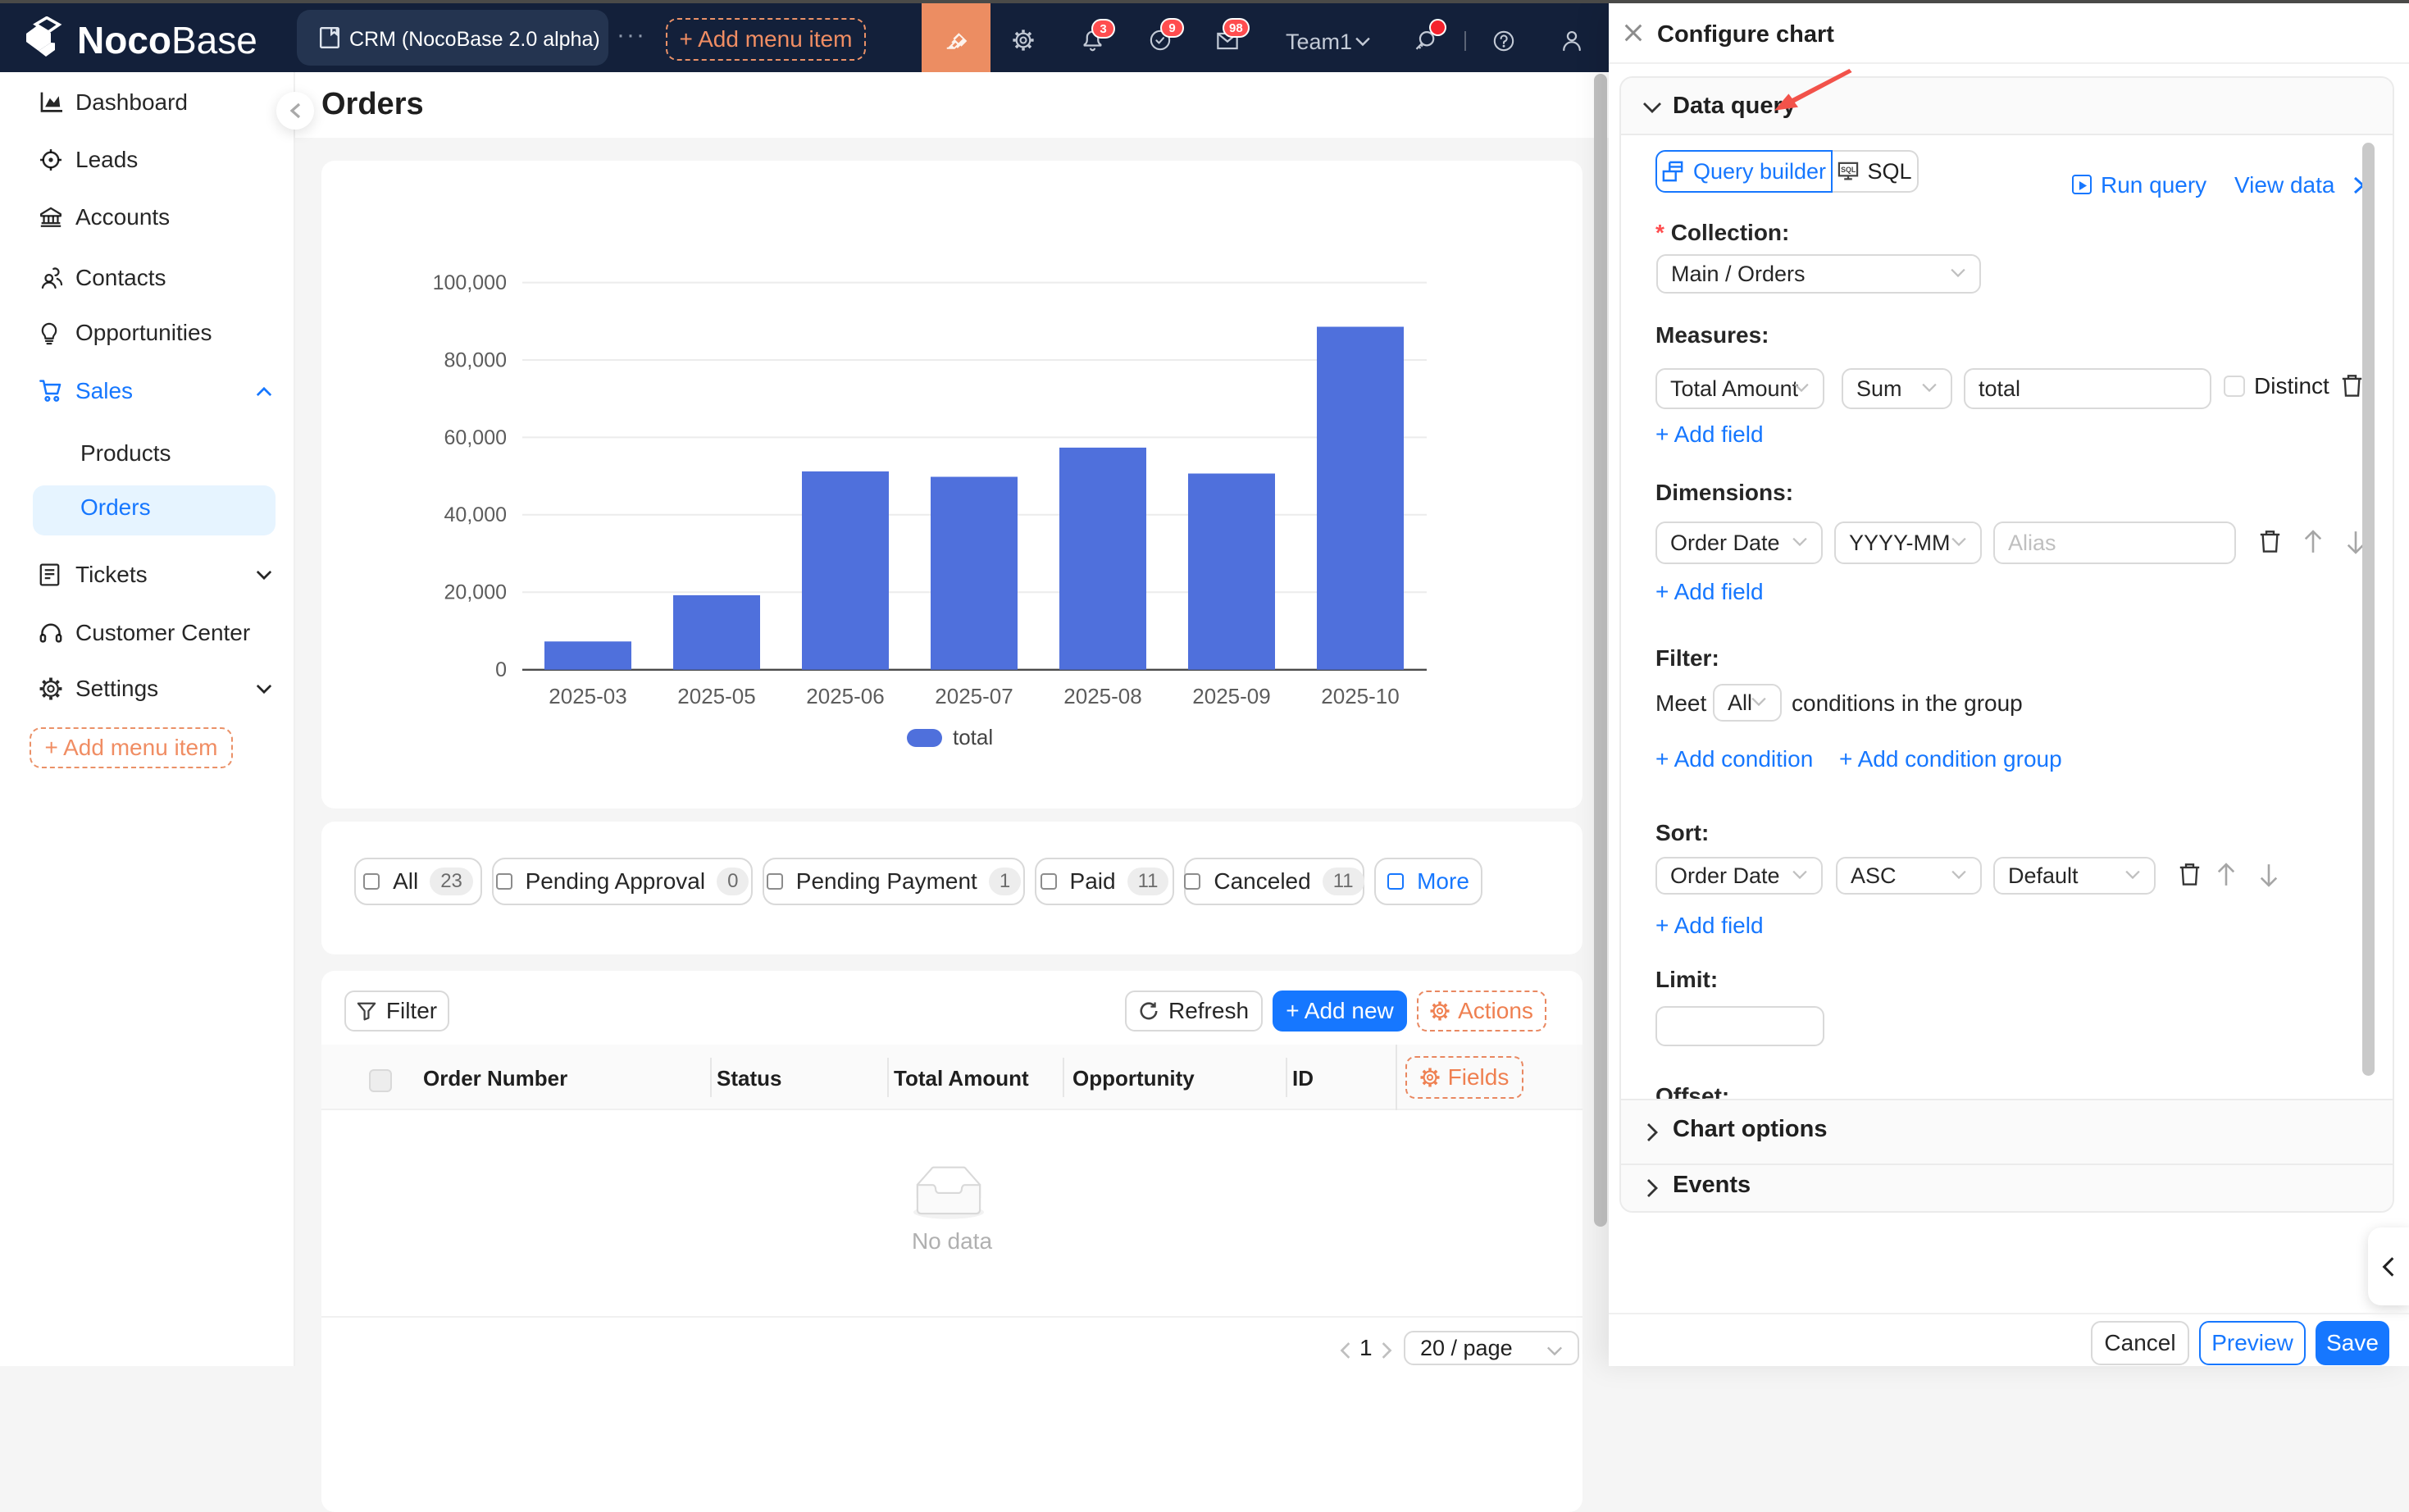 This screenshot has width=2409, height=1512. Describe the element at coordinates (1102, 696) in the screenshot. I see `svg-text: 2025-08` at that location.